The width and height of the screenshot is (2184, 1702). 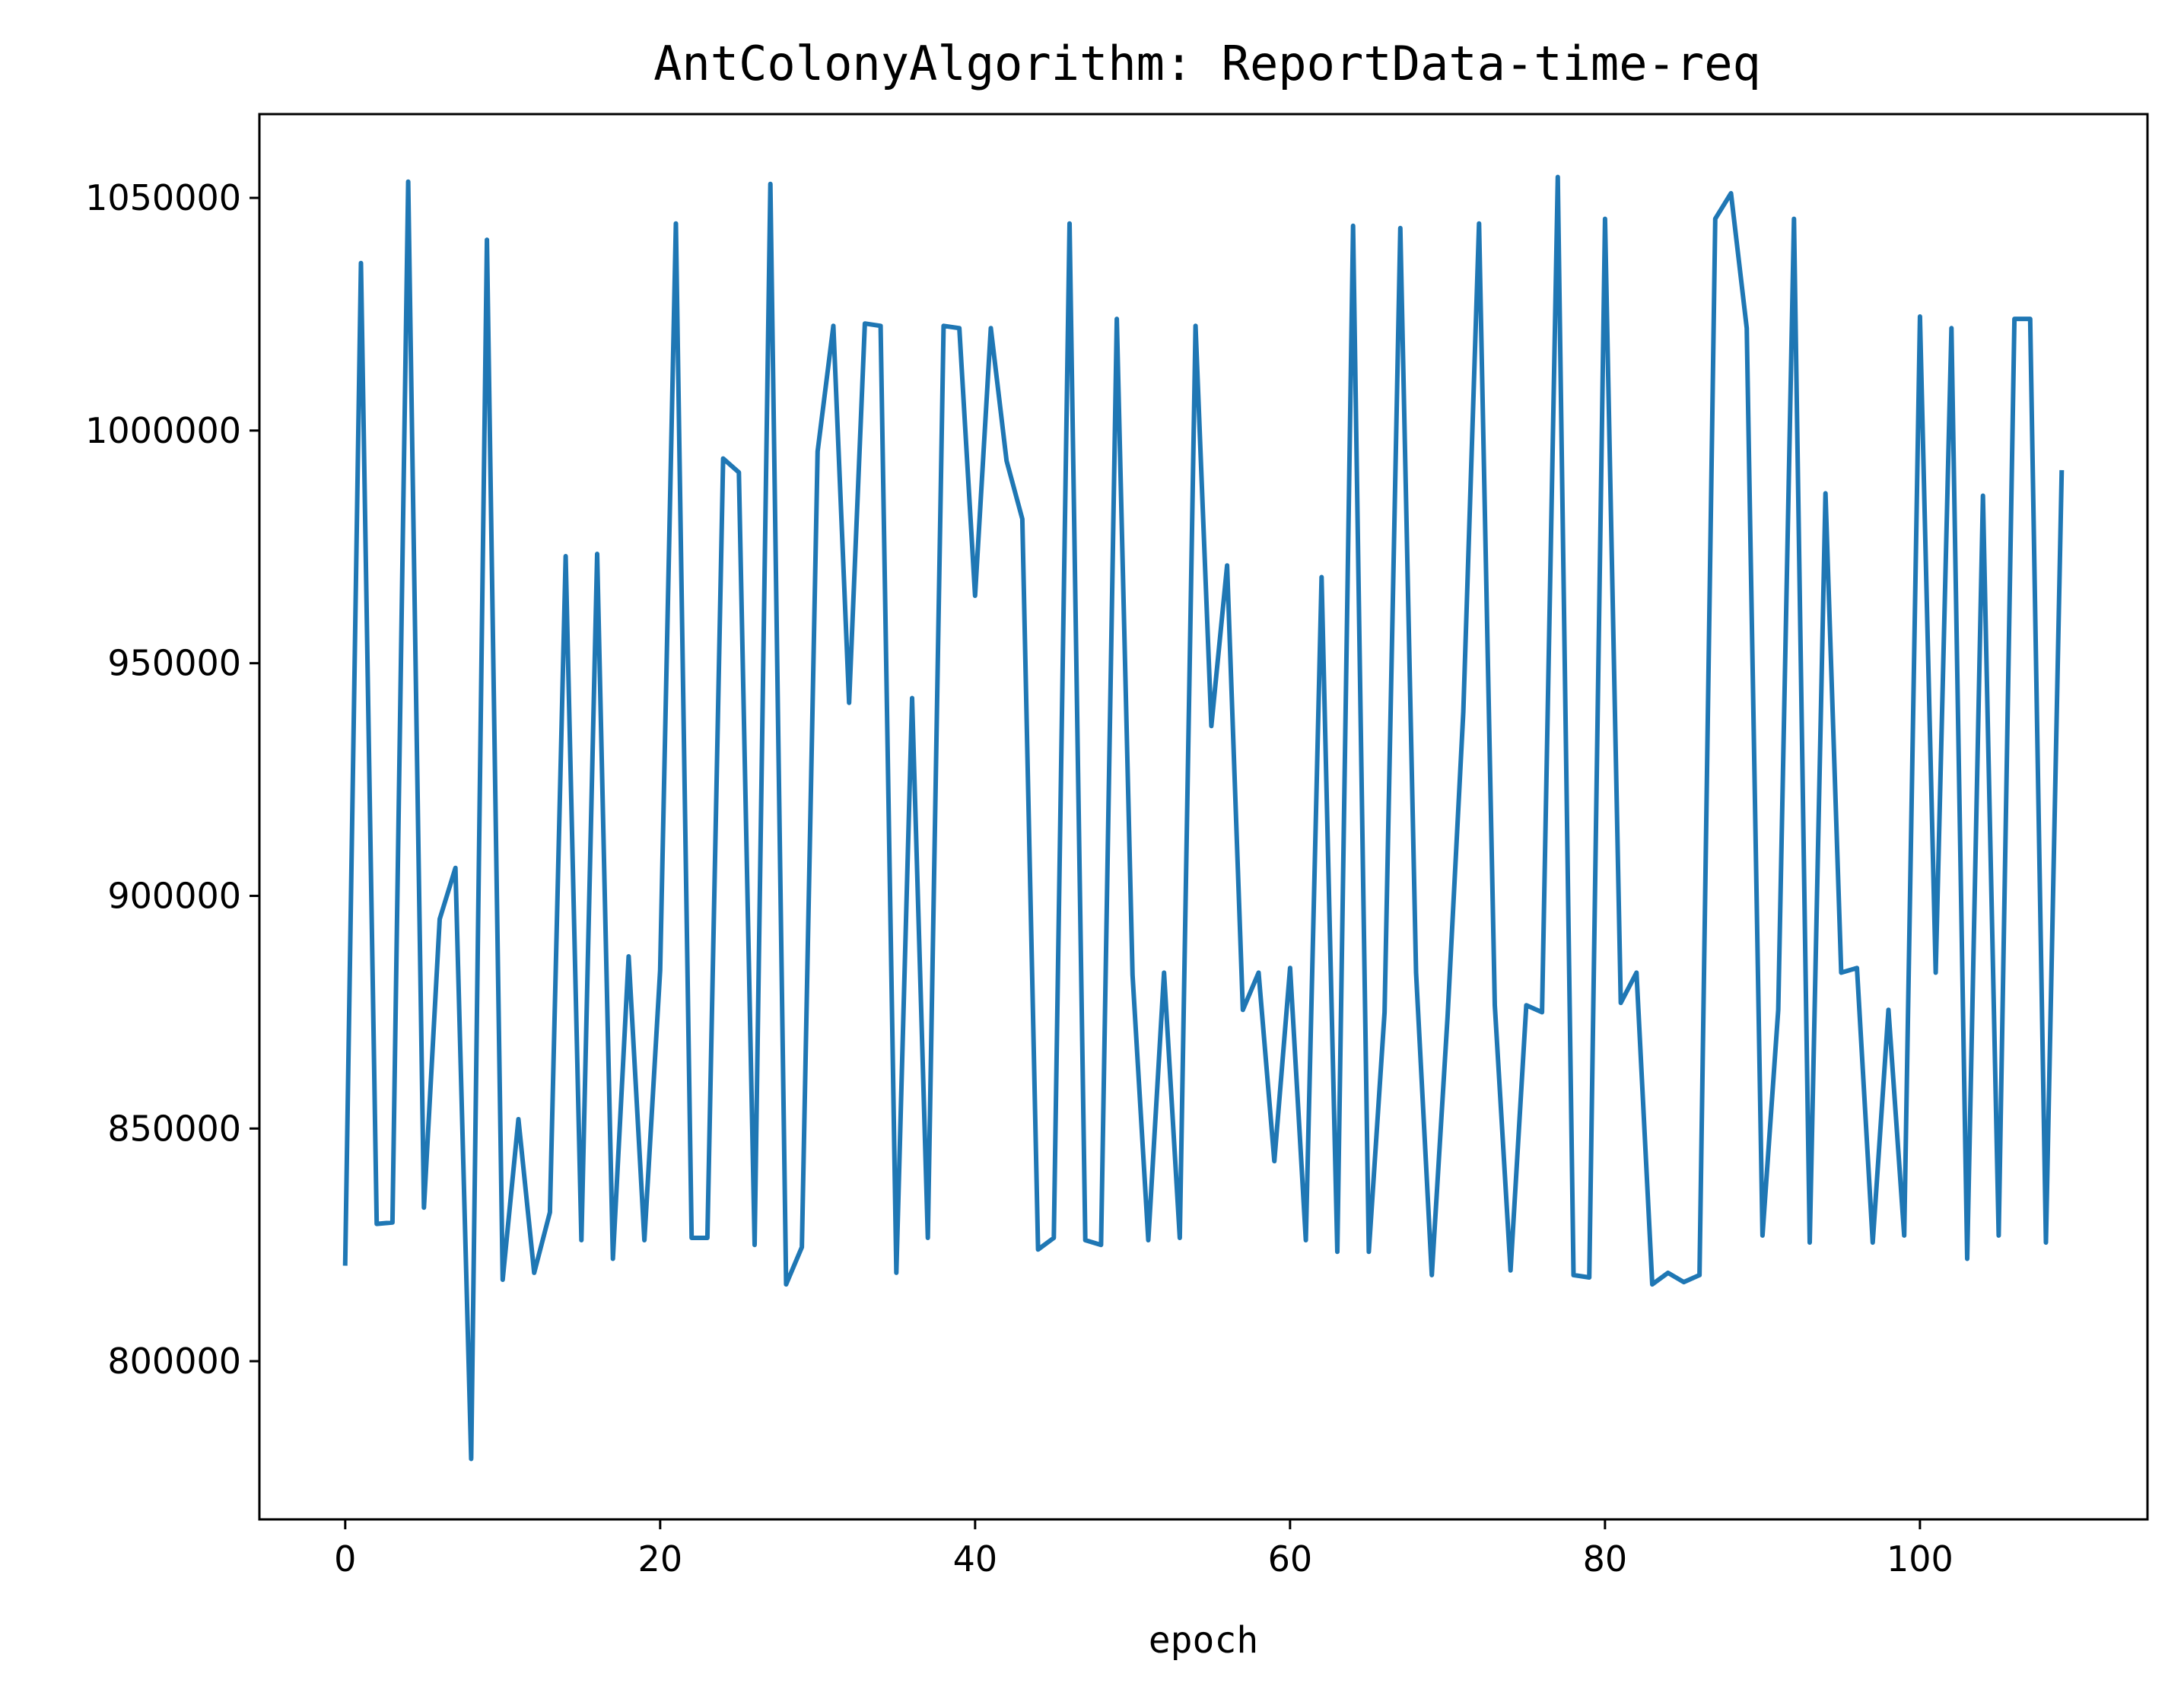 What do you see at coordinates (172, 779) in the screenshot?
I see `y-axis: 800000 850000 900000 950000 1000000 1050000` at bounding box center [172, 779].